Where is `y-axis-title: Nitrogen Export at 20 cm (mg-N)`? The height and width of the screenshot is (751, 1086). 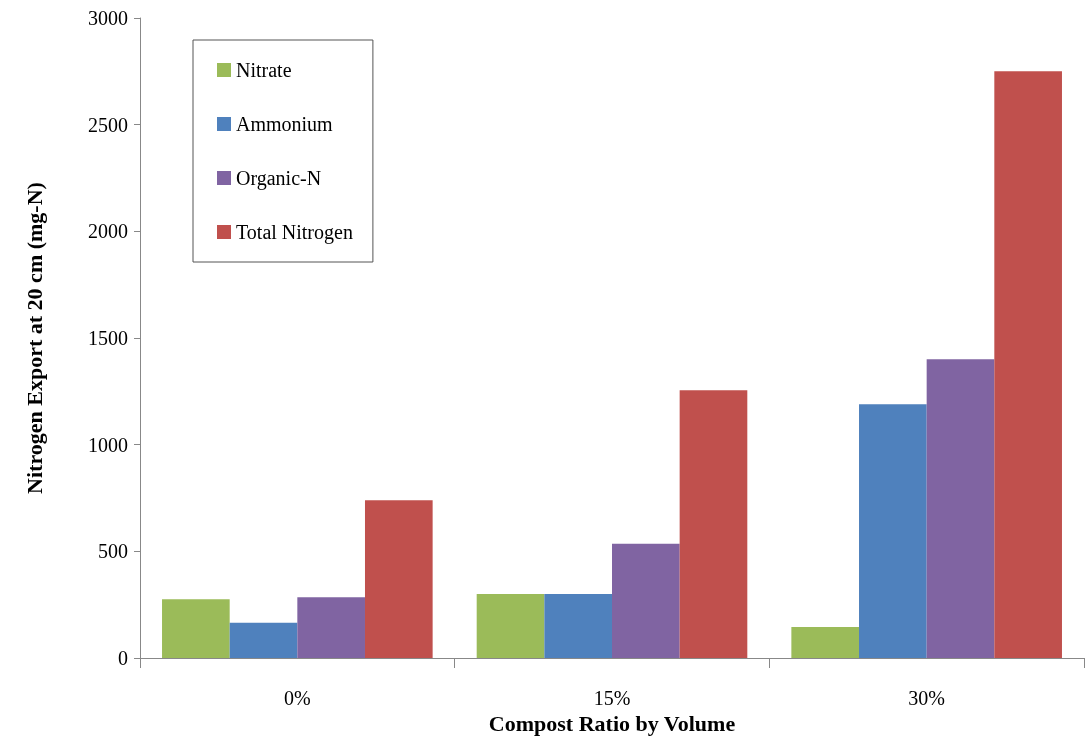
y-axis-title: Nitrogen Export at 20 cm (mg-N) is located at coordinates (34, 338).